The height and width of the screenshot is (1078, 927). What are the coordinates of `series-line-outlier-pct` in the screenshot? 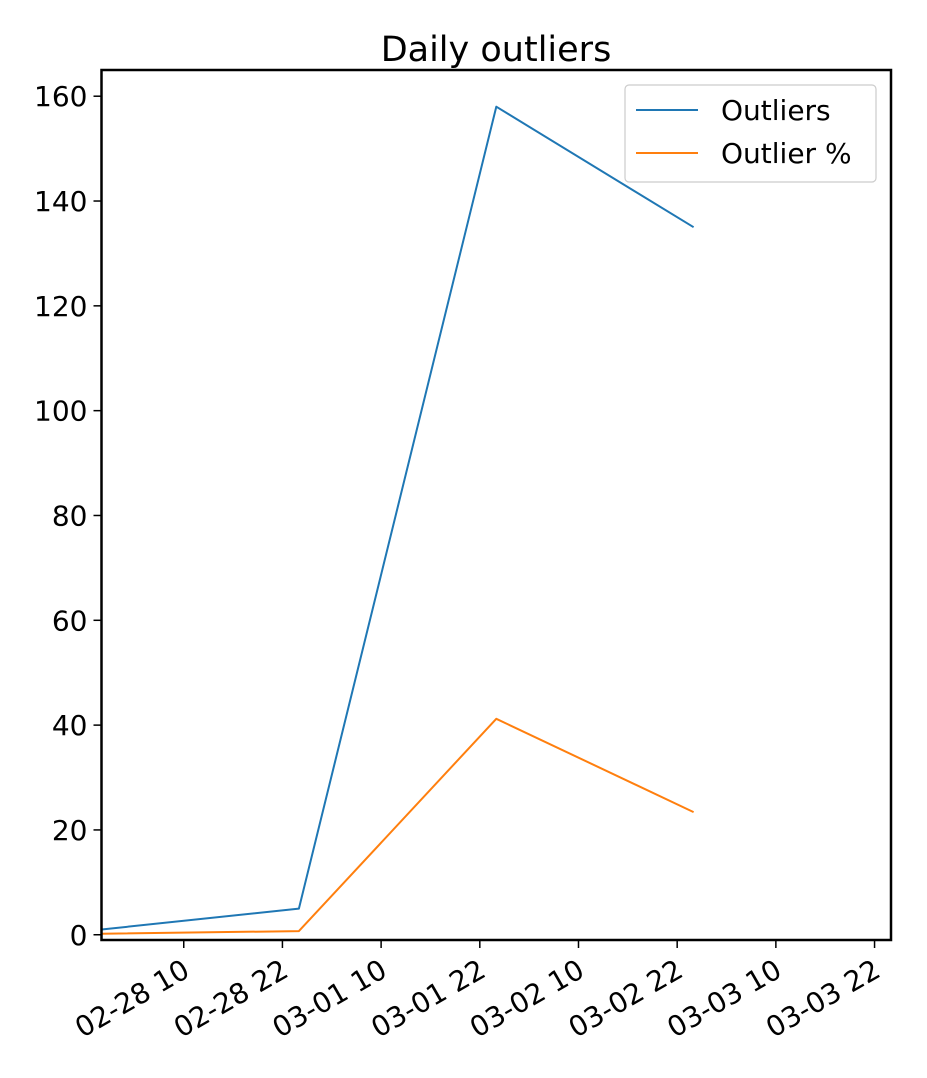 It's located at (398, 826).